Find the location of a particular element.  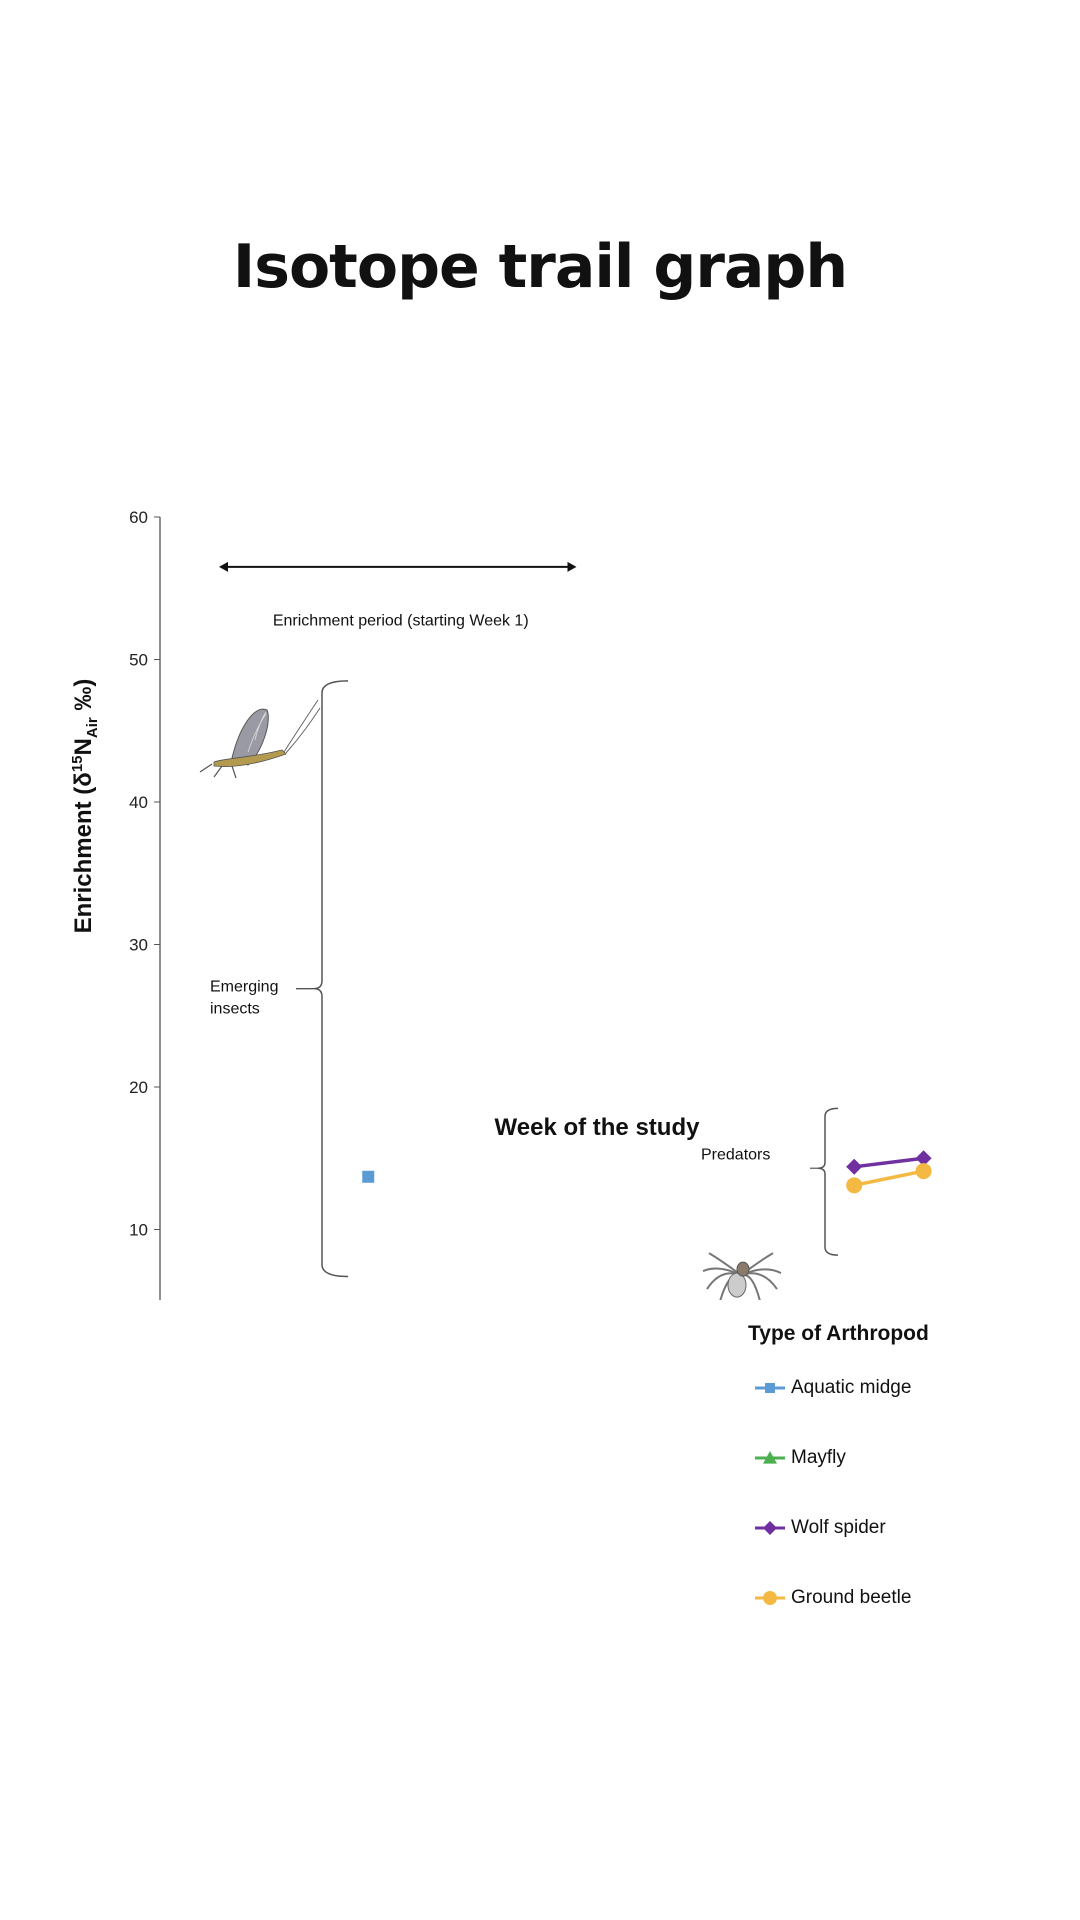

y-tick-label: 60 is located at coordinates (138, 517).